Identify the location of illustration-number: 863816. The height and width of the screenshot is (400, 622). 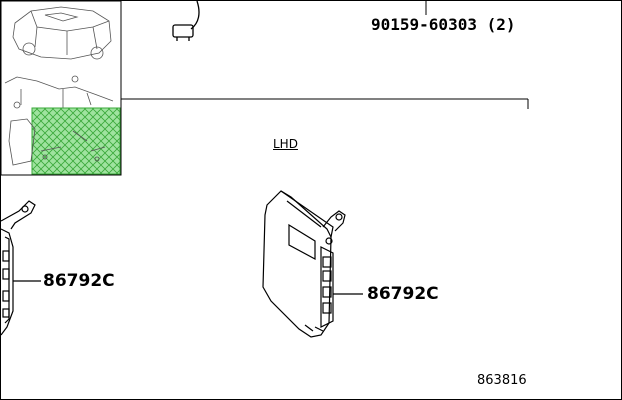
(502, 380).